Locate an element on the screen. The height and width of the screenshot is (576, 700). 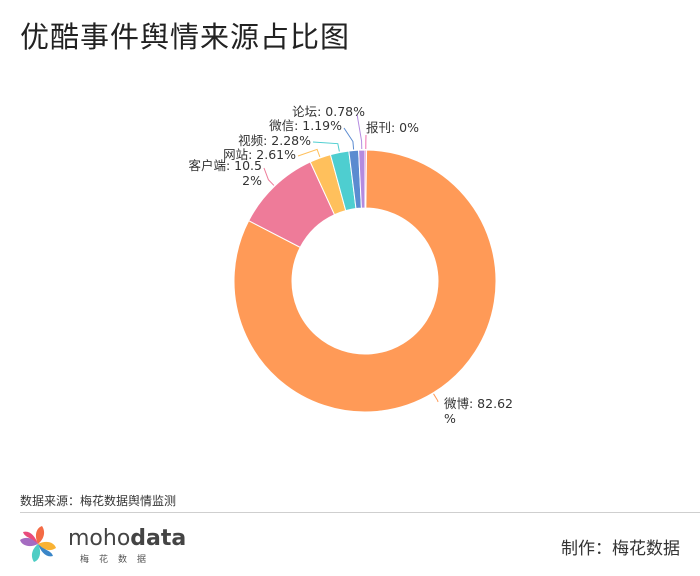
footer-divider is located at coordinates (360, 512).